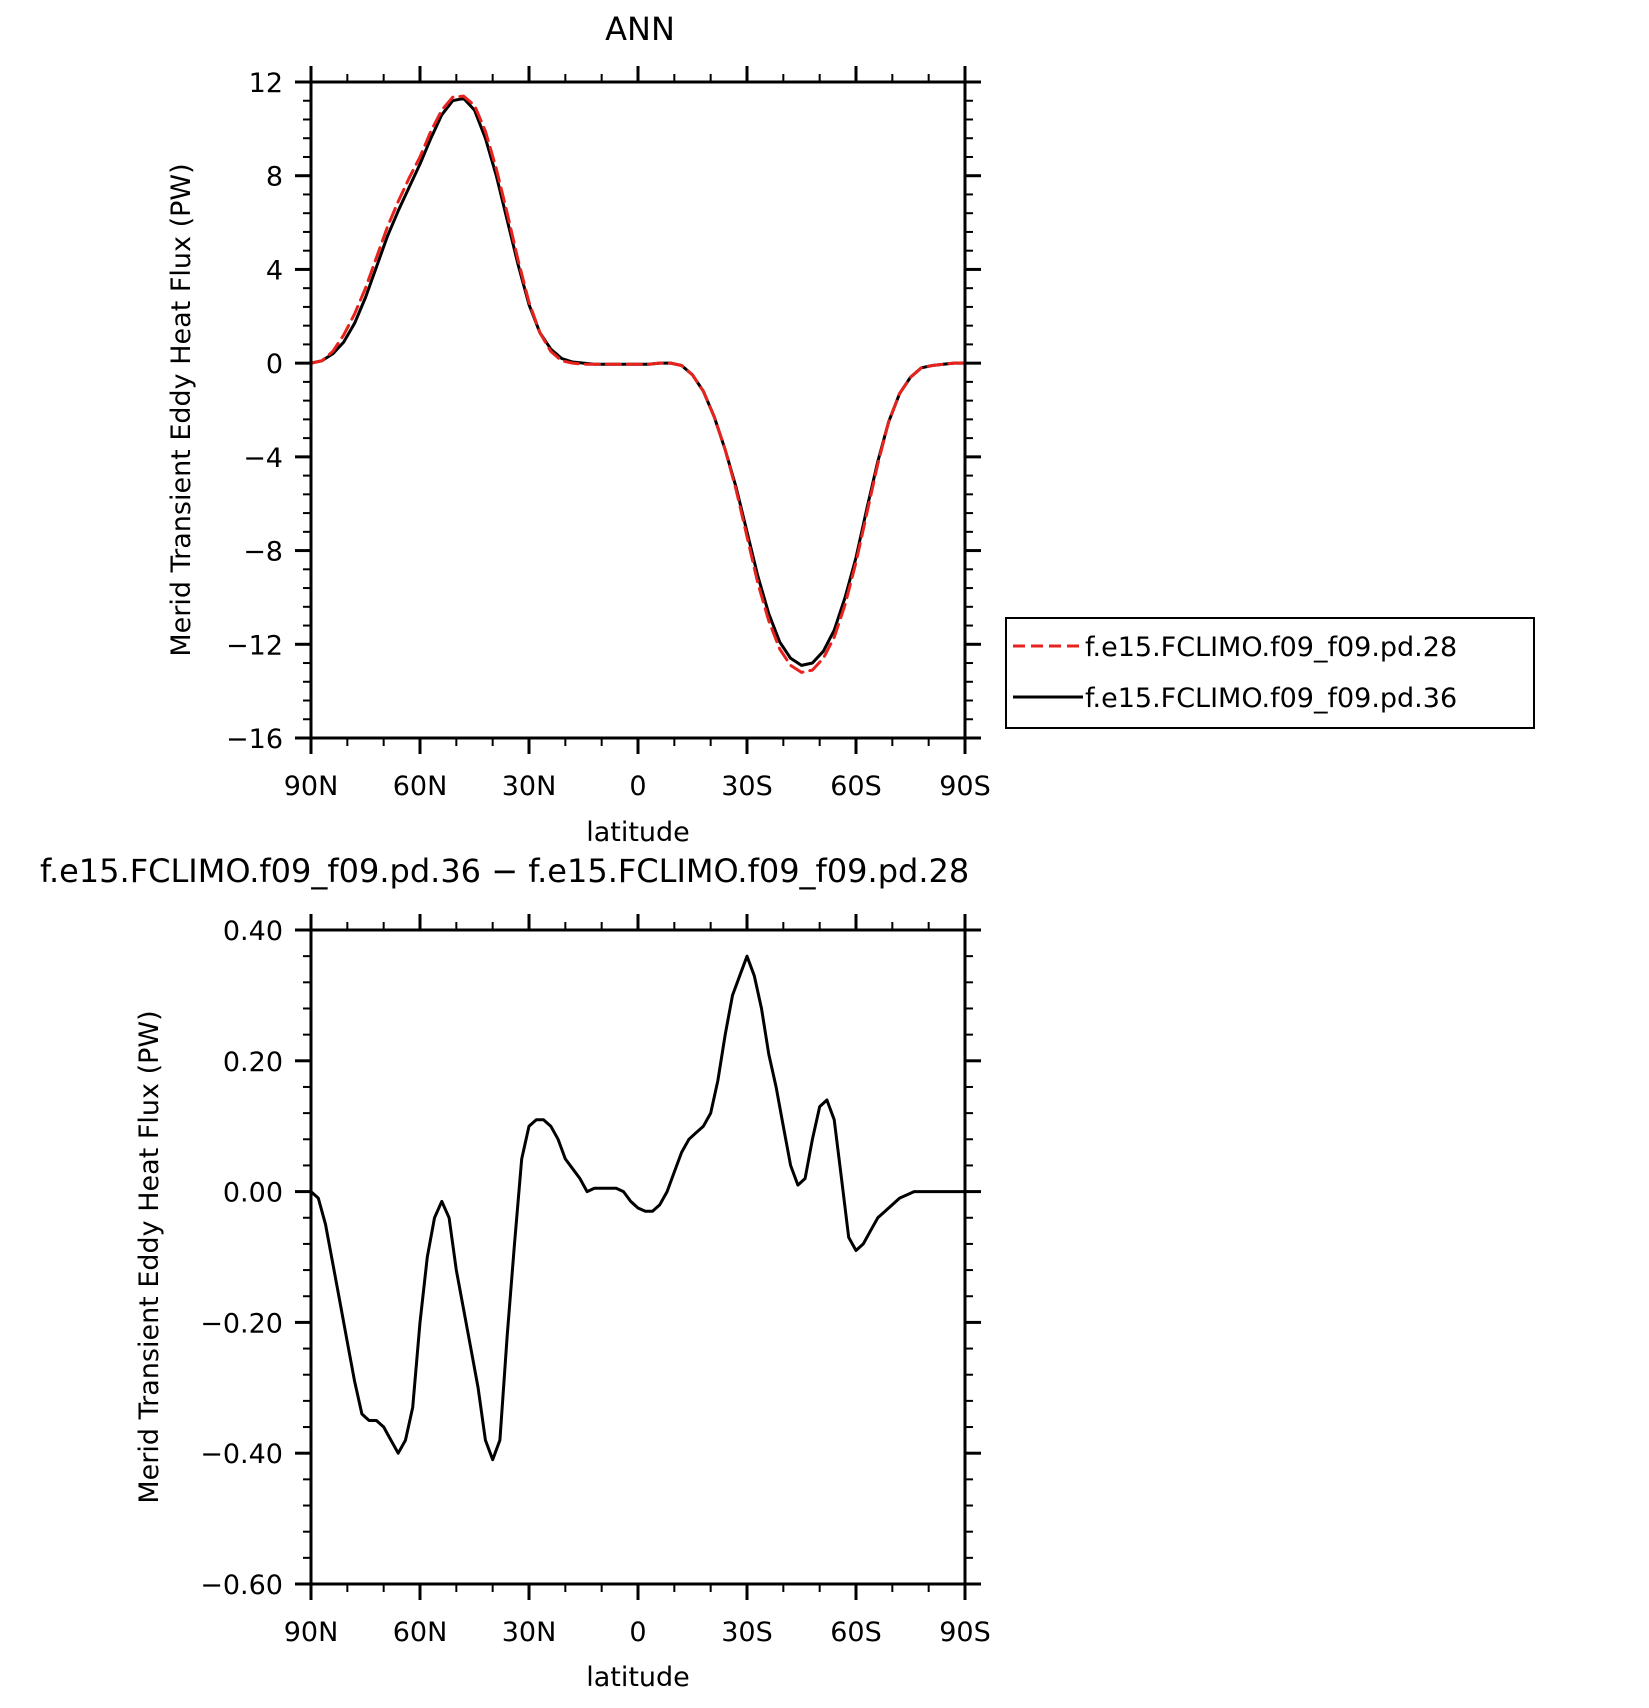 This screenshot has height=1708, width=1649. What do you see at coordinates (254, 645) in the screenshot?
I see `y-tick-label: −12` at bounding box center [254, 645].